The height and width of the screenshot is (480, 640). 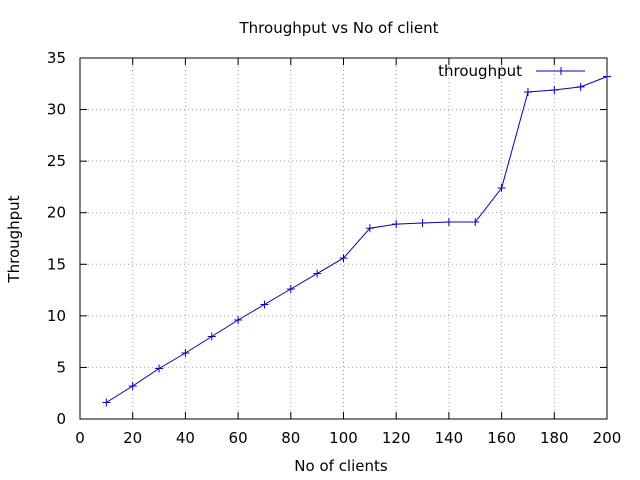 What do you see at coordinates (449, 438) in the screenshot?
I see `x-tick-label: 140` at bounding box center [449, 438].